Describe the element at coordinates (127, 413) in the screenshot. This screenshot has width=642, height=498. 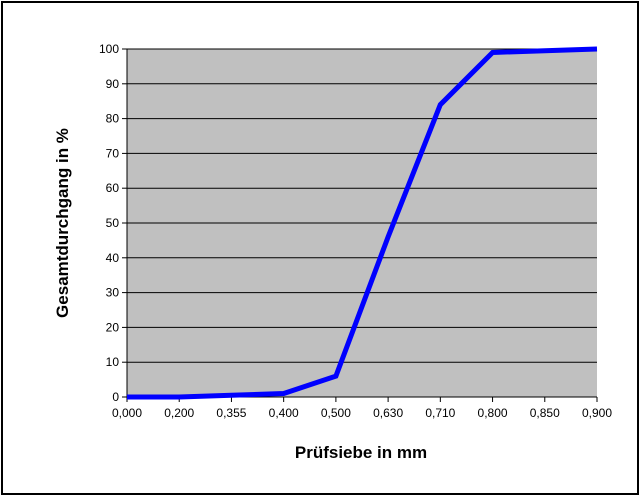
I see `x-tick-label: 0,000` at that location.